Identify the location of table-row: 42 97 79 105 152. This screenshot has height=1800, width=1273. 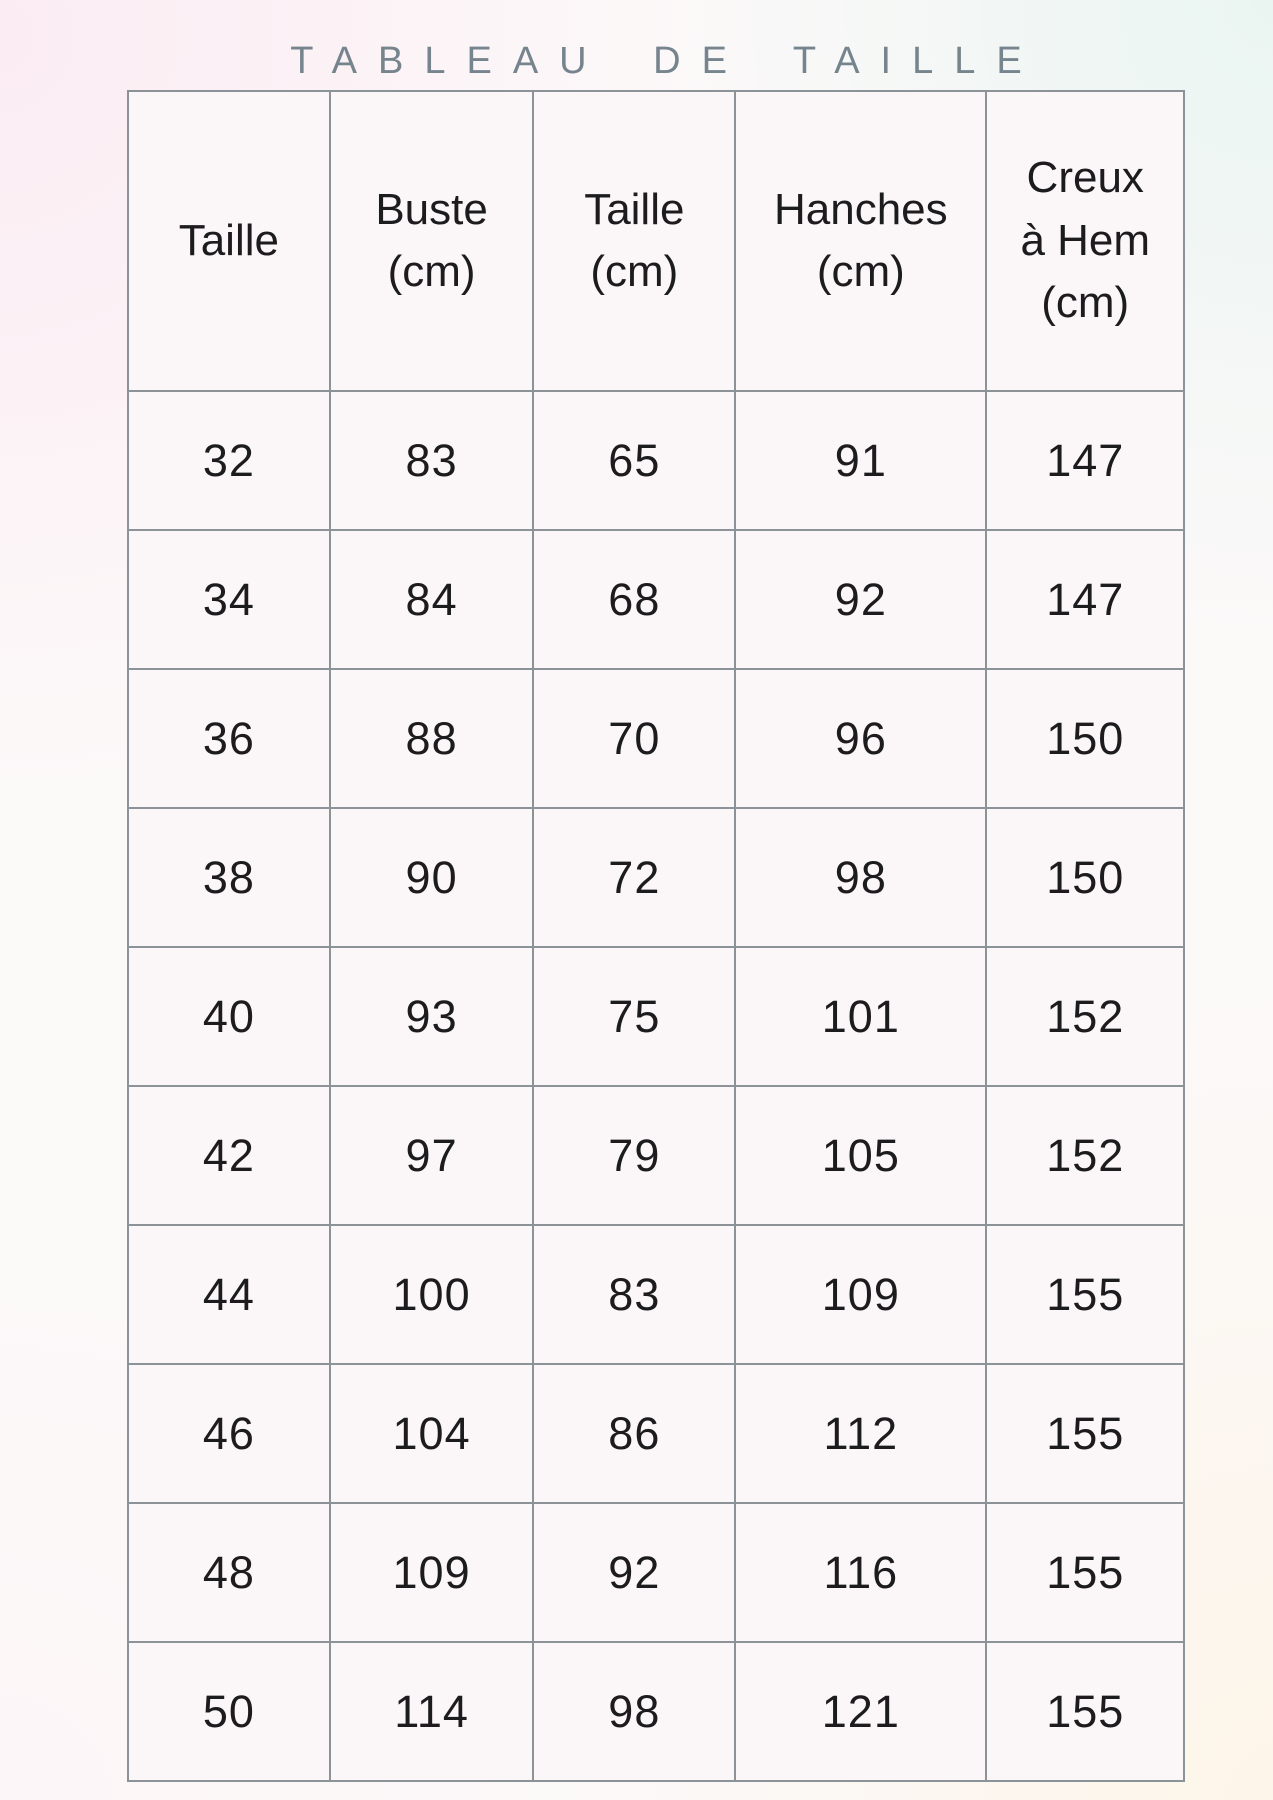
(656, 1155).